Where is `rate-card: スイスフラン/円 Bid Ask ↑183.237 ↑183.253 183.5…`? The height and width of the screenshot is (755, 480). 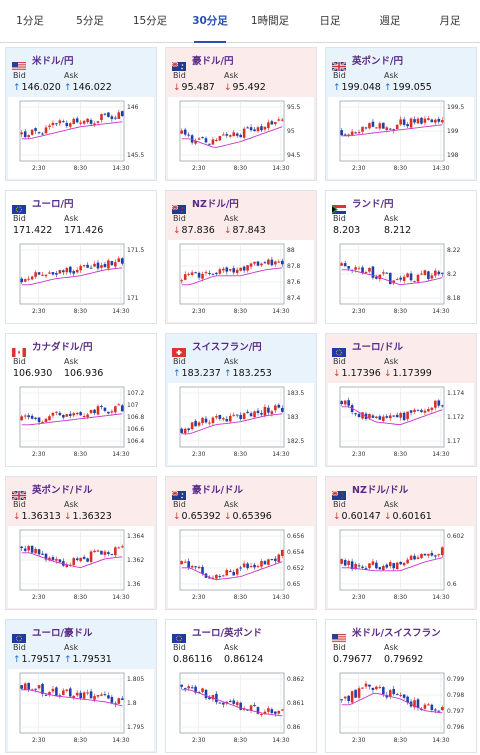 rate-card: スイスフラン/円 Bid Ask ↑183.237 ↑183.253 183.5… is located at coordinates (241, 400).